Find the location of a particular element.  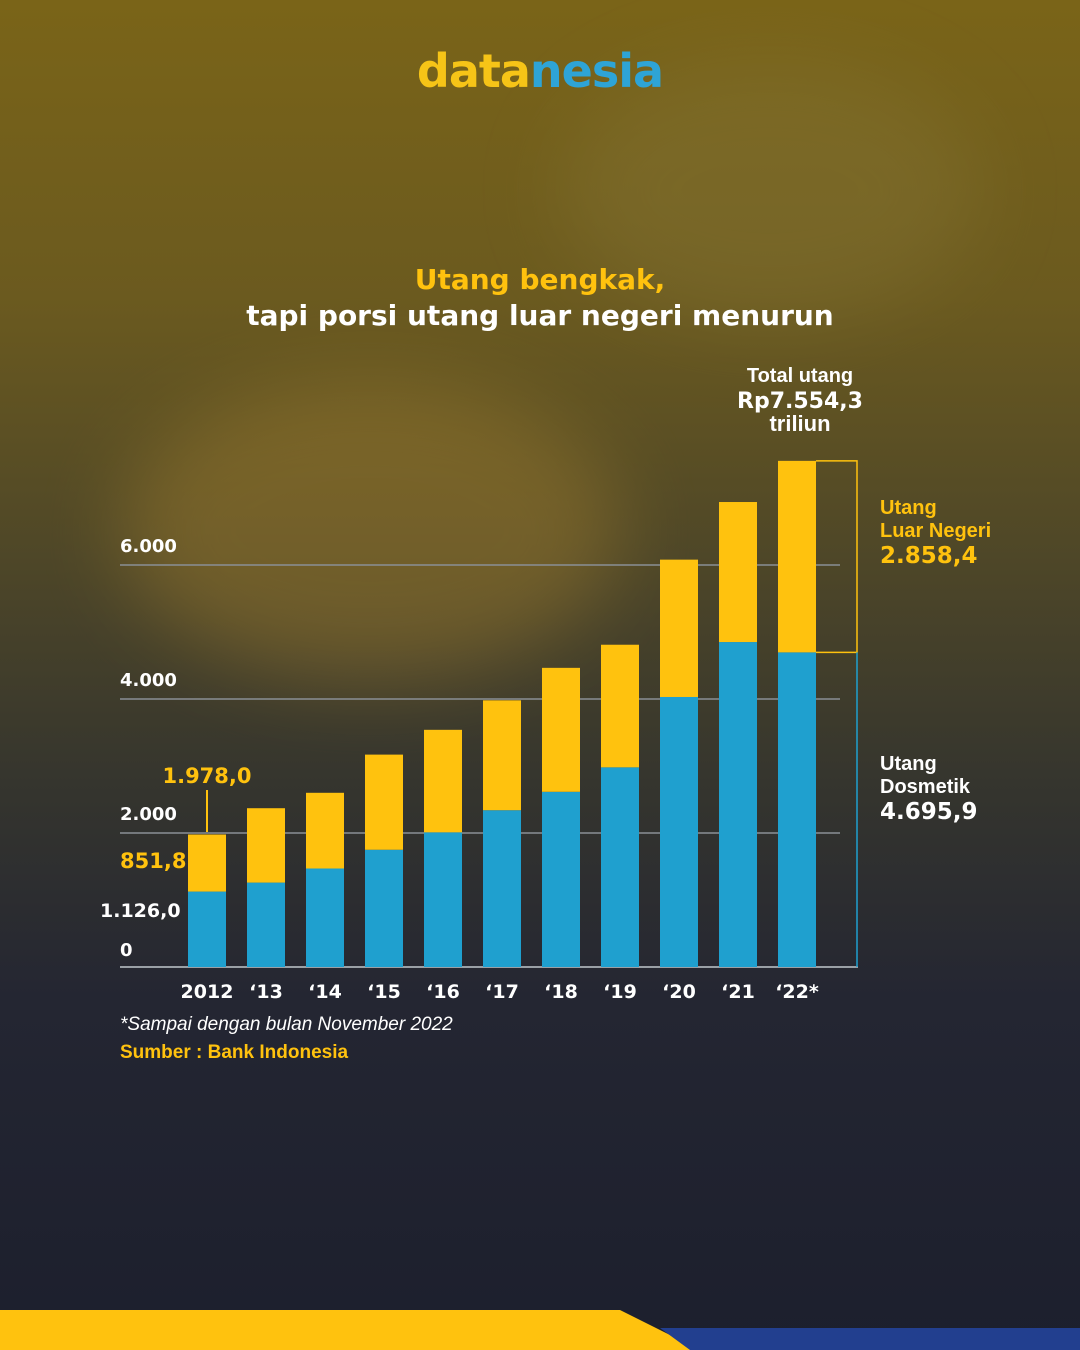

x-tick-label: ‘14 is located at coordinates (325, 992).